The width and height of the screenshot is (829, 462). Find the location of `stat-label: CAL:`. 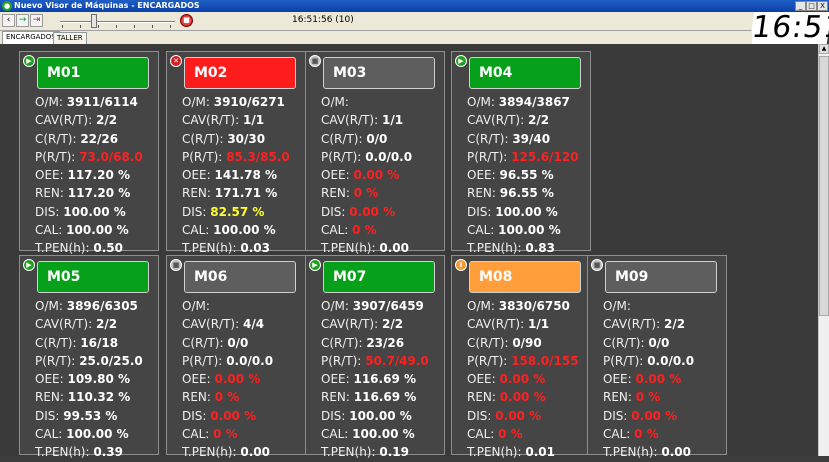

stat-label: CAL: is located at coordinates (196, 434).